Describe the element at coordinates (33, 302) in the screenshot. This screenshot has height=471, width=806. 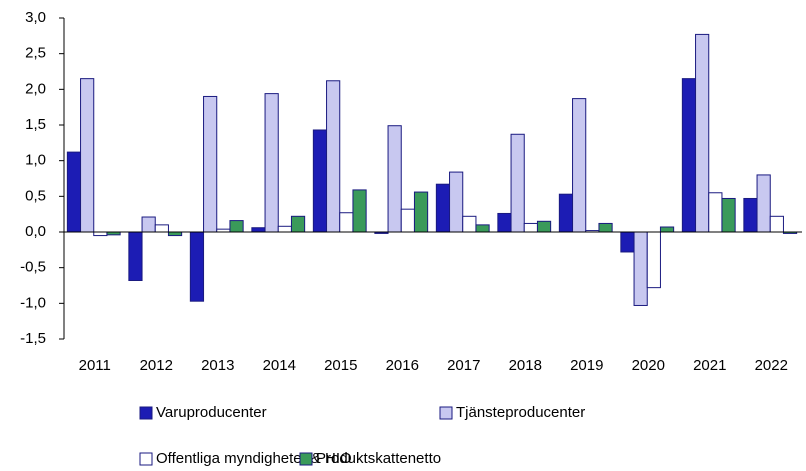
I see `y-tick-label: -1,0` at that location.